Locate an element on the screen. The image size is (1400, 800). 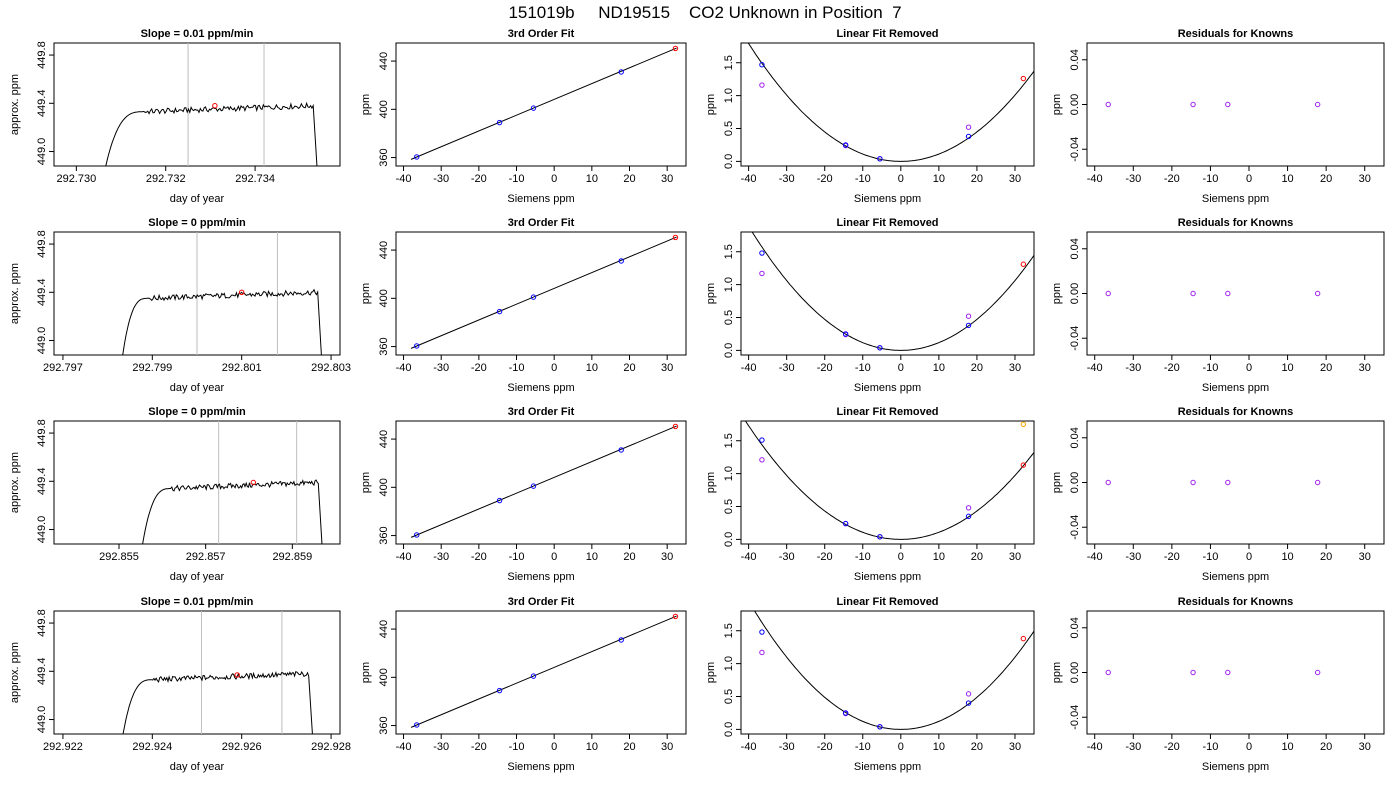
x-axis-label: day of year is located at coordinates (197, 767).